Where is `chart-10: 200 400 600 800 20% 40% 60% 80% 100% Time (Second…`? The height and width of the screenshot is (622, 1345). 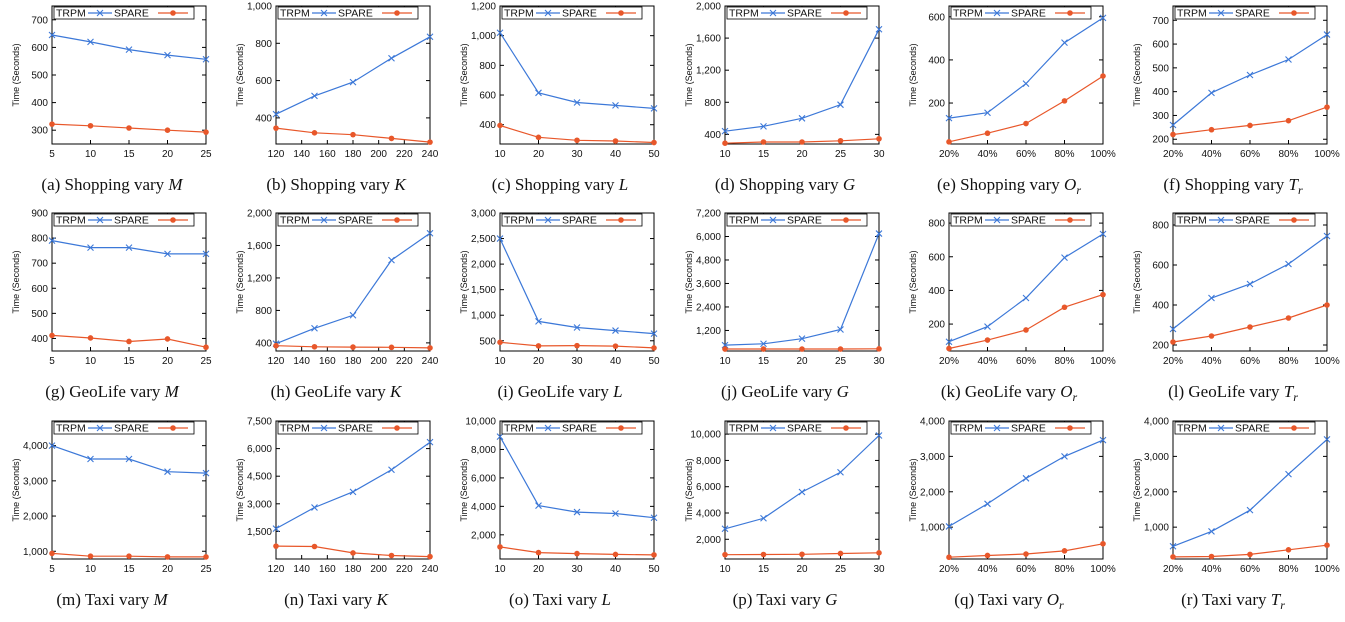
chart-10: 200 400 600 800 20% 40% 60% 80% 100% Time (Second… is located at coordinates (1012, 308).